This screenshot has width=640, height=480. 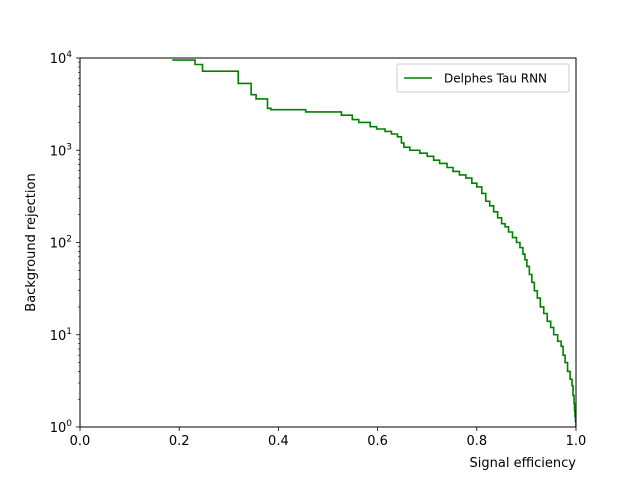 What do you see at coordinates (61, 58) in the screenshot?
I see `y-tick-label: 10⁴` at bounding box center [61, 58].